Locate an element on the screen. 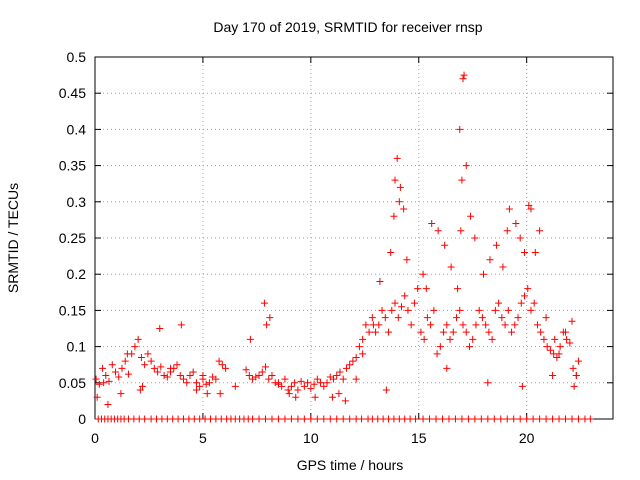 The image size is (640, 480). x-tick-label: 15 is located at coordinates (419, 438).